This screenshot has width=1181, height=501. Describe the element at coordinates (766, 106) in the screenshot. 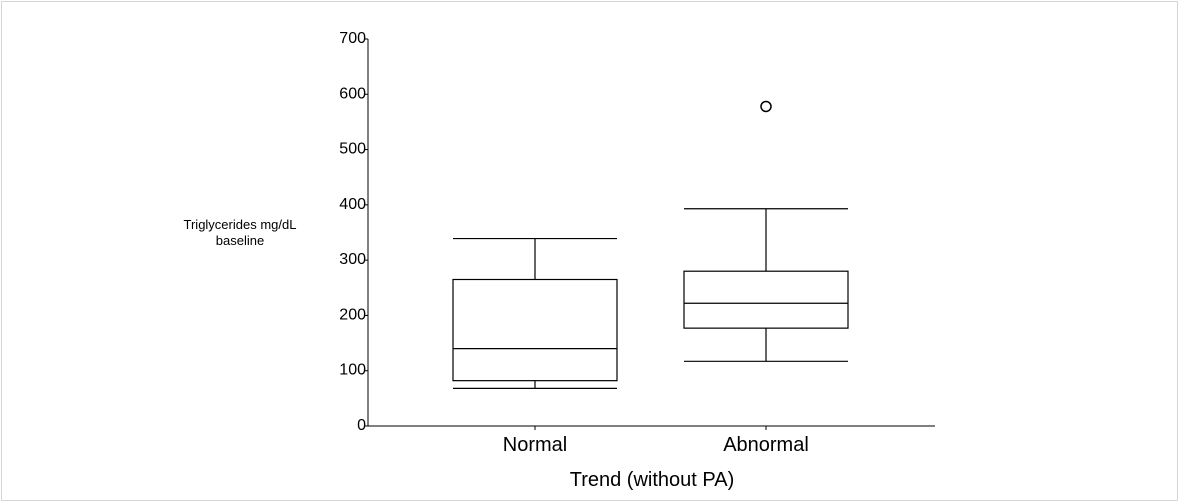

I see `outlier-point` at that location.